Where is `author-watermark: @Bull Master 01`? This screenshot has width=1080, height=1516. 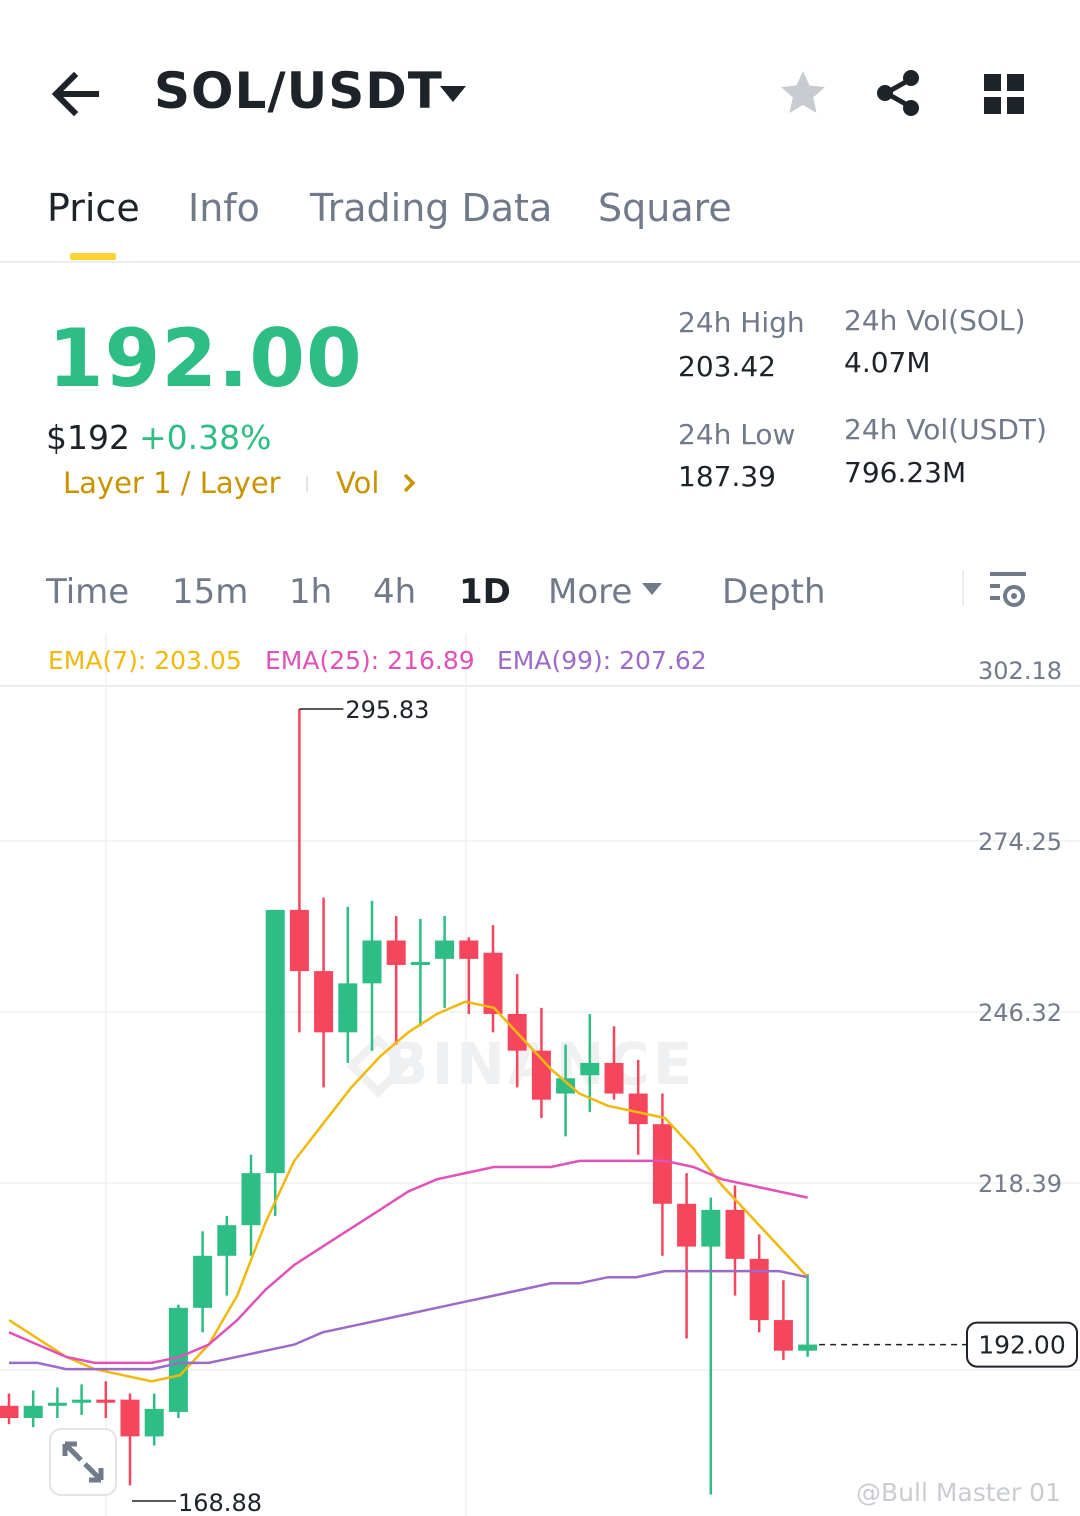 author-watermark: @Bull Master 01 is located at coordinates (958, 1492).